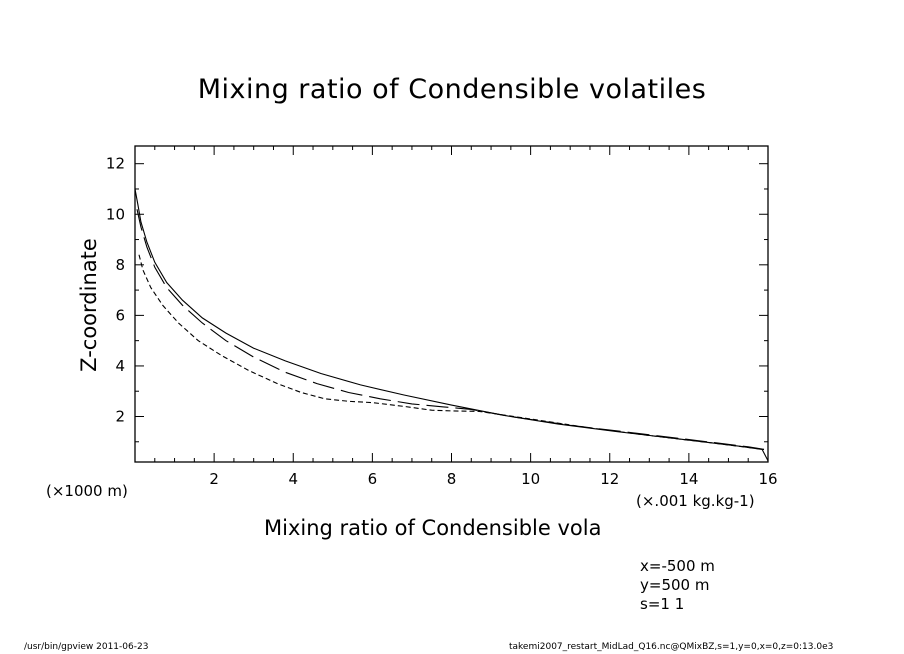  Describe the element at coordinates (120, 265) in the screenshot. I see `y-tick-label: 8` at that location.